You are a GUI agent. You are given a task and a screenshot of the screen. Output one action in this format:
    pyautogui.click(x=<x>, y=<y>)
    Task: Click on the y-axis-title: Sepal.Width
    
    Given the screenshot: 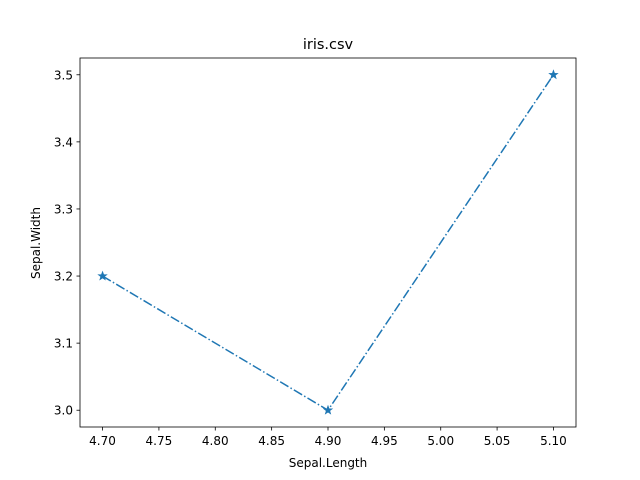 What is the action you would take?
    pyautogui.click(x=36, y=243)
    